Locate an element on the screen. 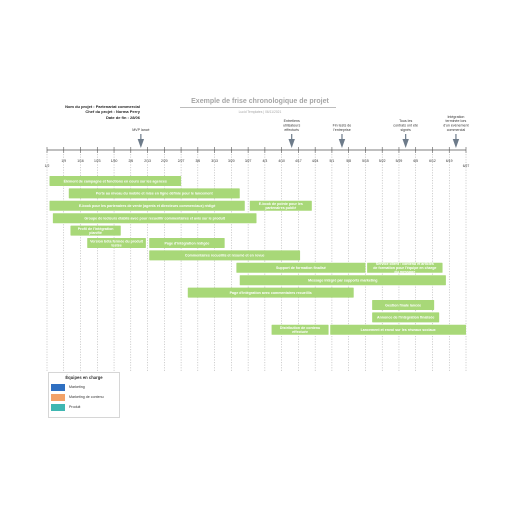 The image size is (516, 516). milestone: Entretiens utilisateurs effectués is located at coordinates (291, 133).